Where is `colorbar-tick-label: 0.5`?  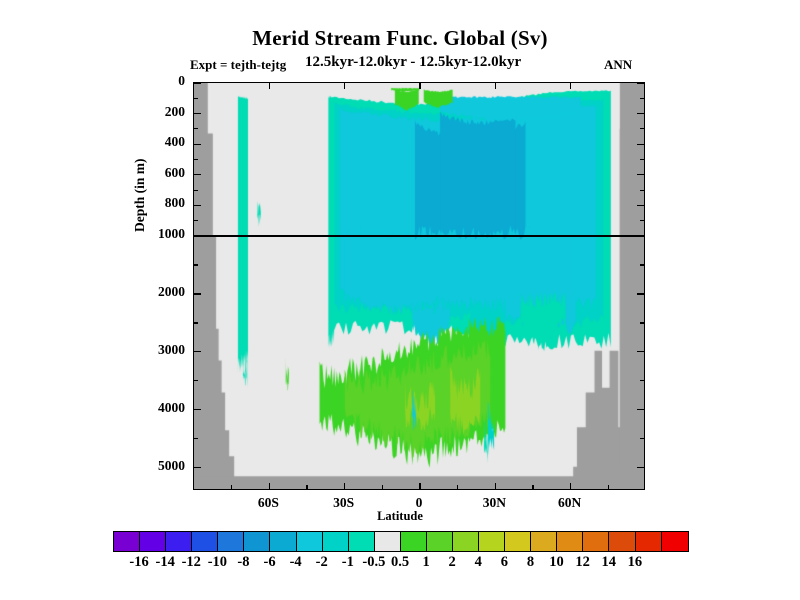
colorbar-tick-label: 0.5 is located at coordinates (400, 562).